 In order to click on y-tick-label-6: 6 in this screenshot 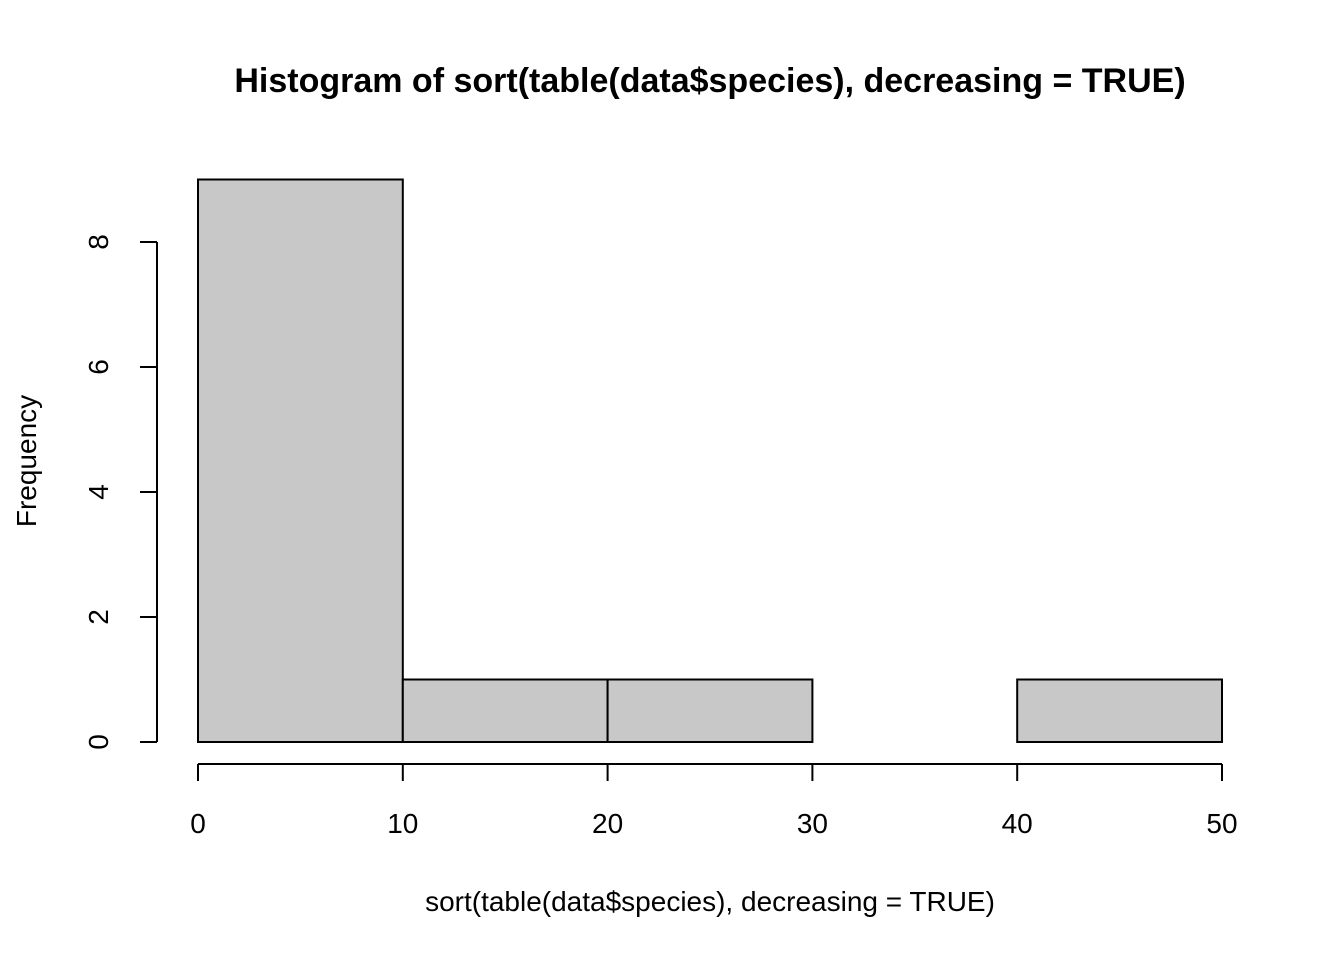, I will do `click(98, 367)`.